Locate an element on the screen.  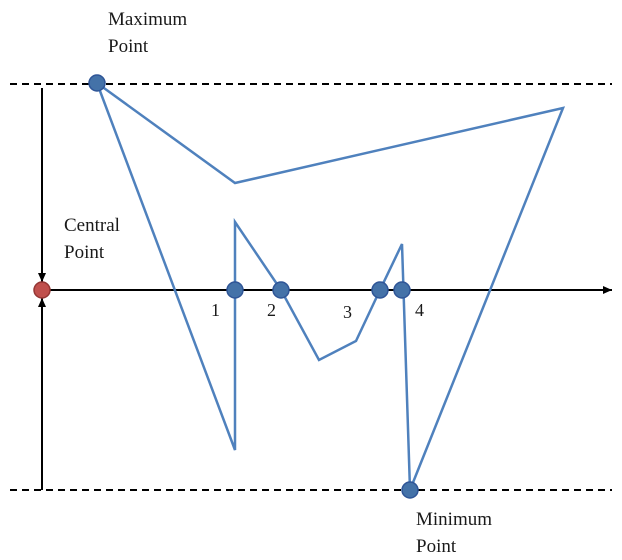
minimum-label-line-1: Minimum is located at coordinates (454, 519).